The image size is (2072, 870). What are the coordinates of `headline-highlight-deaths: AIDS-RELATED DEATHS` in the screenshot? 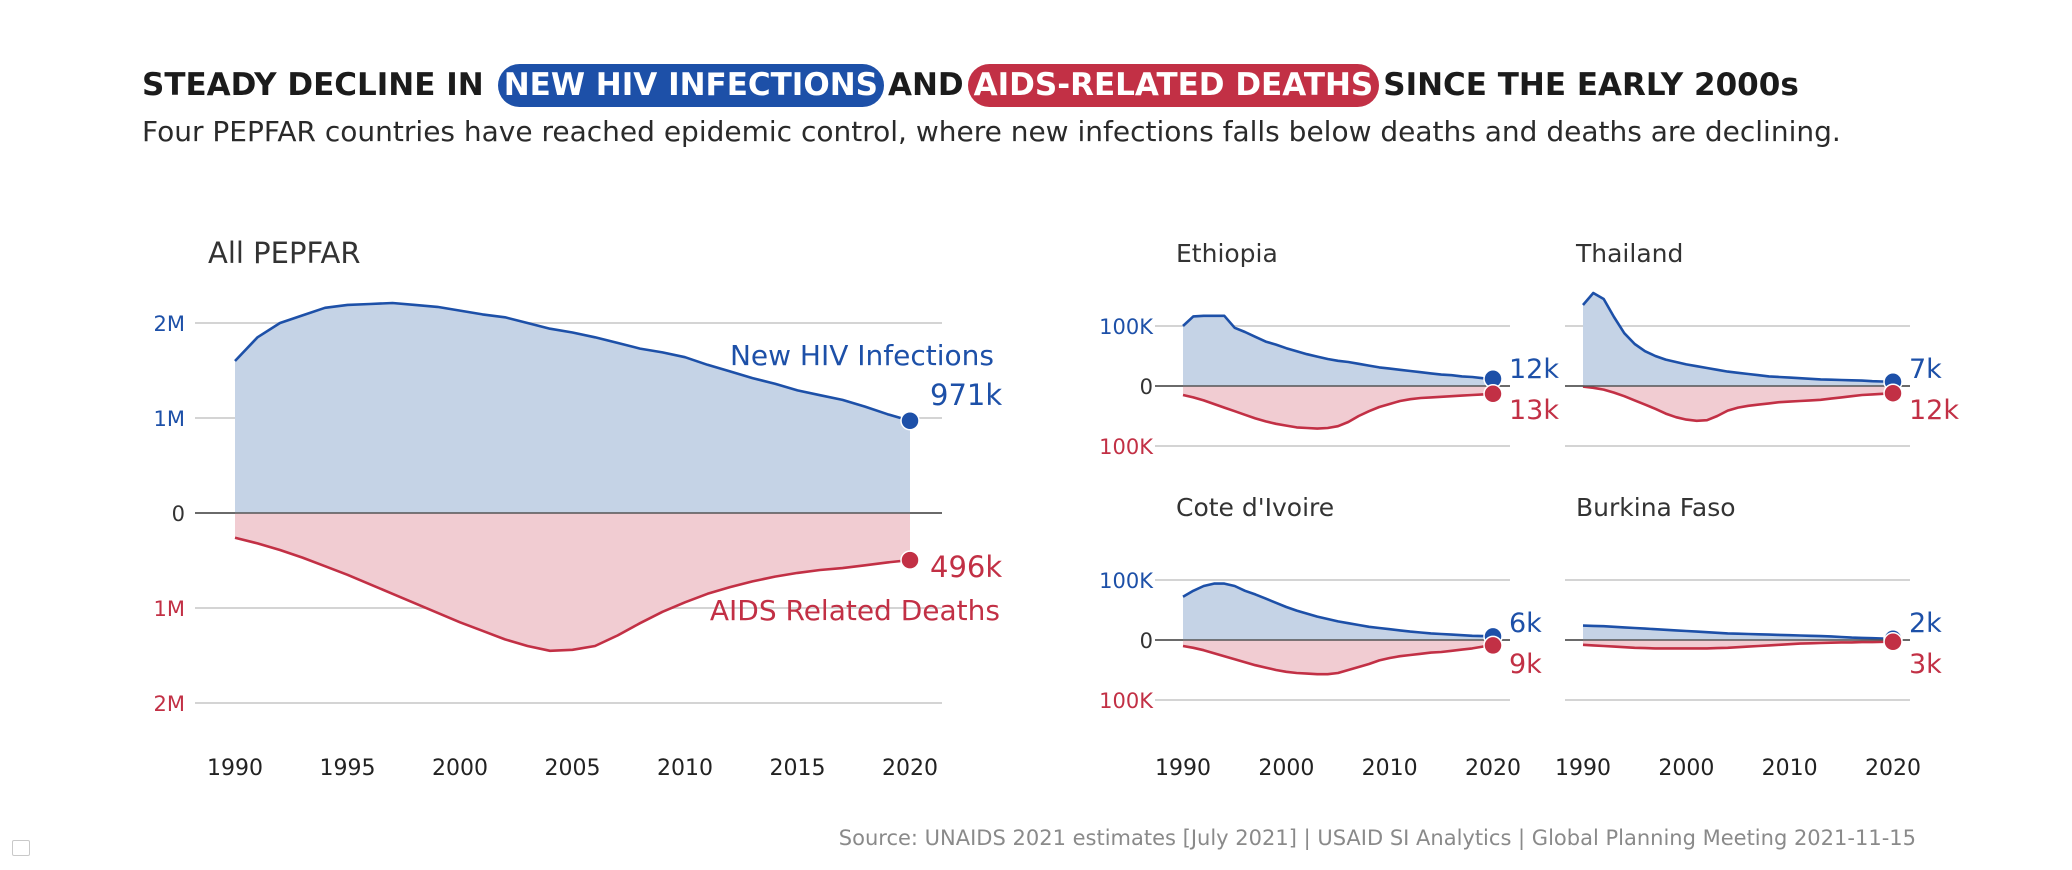 It's located at (1173, 85).